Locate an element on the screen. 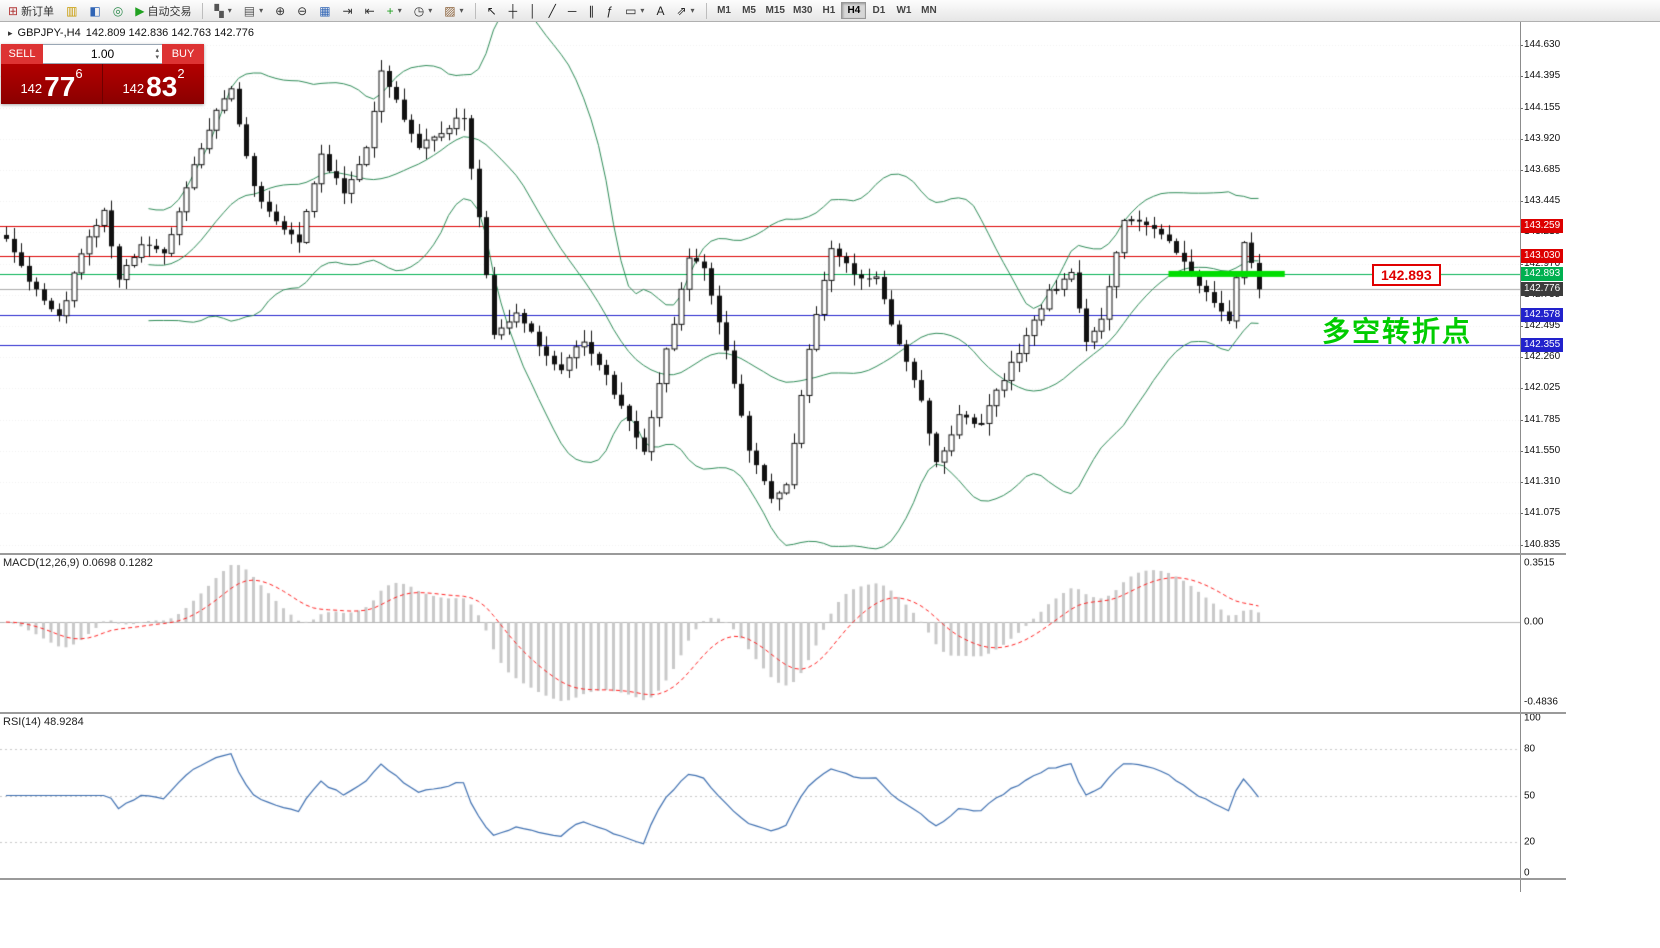 The image size is (1660, 948). price-axis-tick: 142.260 is located at coordinates (1540, 357).